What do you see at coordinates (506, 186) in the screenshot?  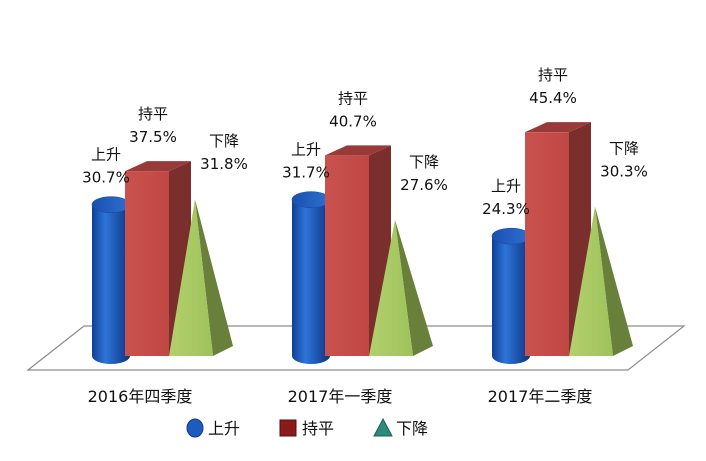 I see `data-label-name-up-2: 上升` at bounding box center [506, 186].